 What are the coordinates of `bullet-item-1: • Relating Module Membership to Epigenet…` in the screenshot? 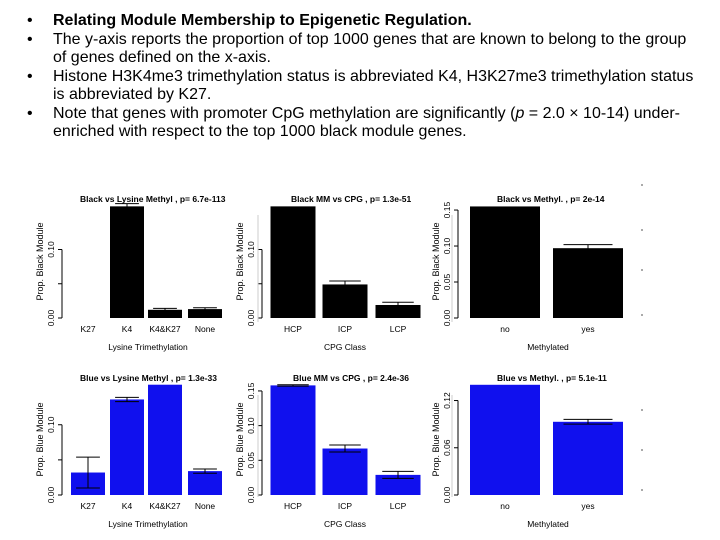 It's located at (362, 21).